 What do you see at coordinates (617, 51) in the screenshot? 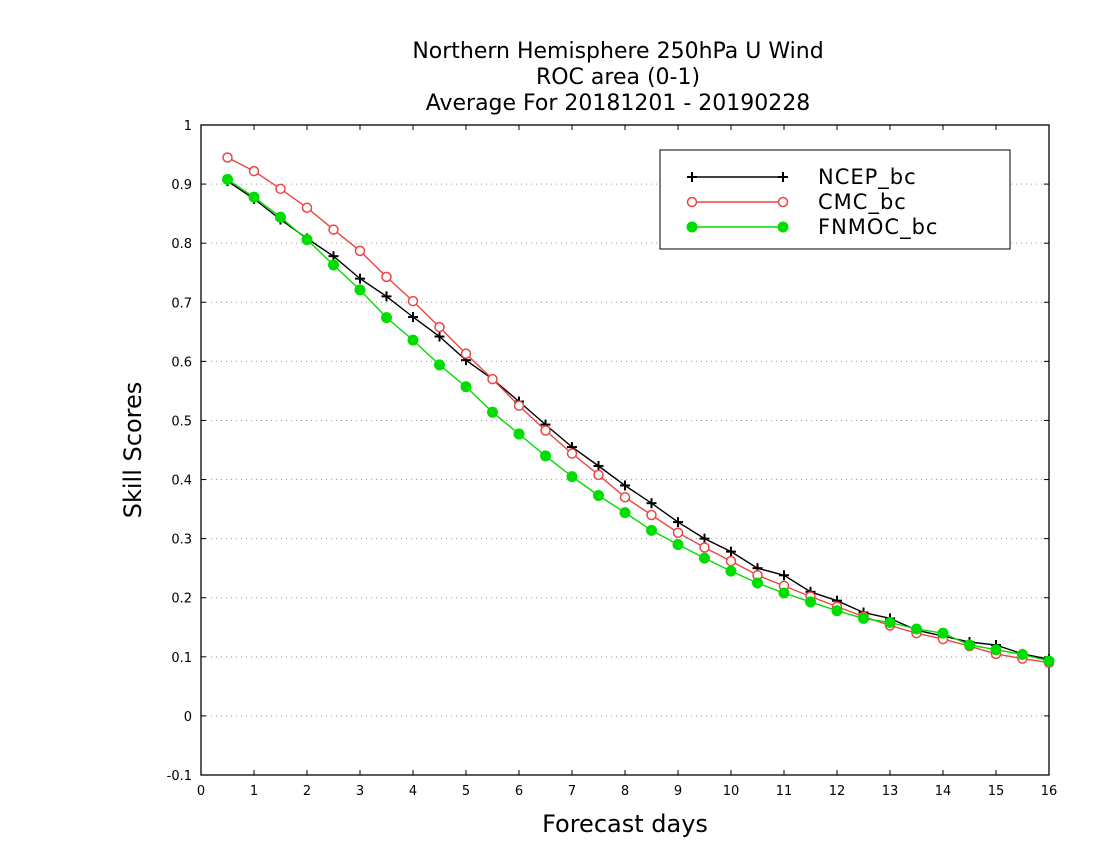
I see `title-line-1: Northern Hemisphere 250hPa U Wind` at bounding box center [617, 51].